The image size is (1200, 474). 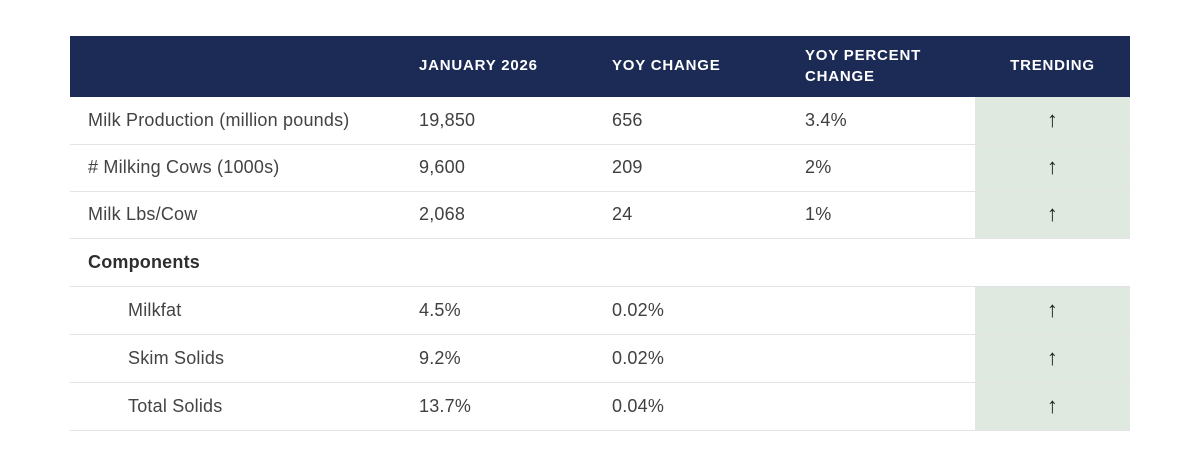 I want to click on row-milkfat: Milkfat 4.5% 0.02% ↑, so click(x=600, y=310).